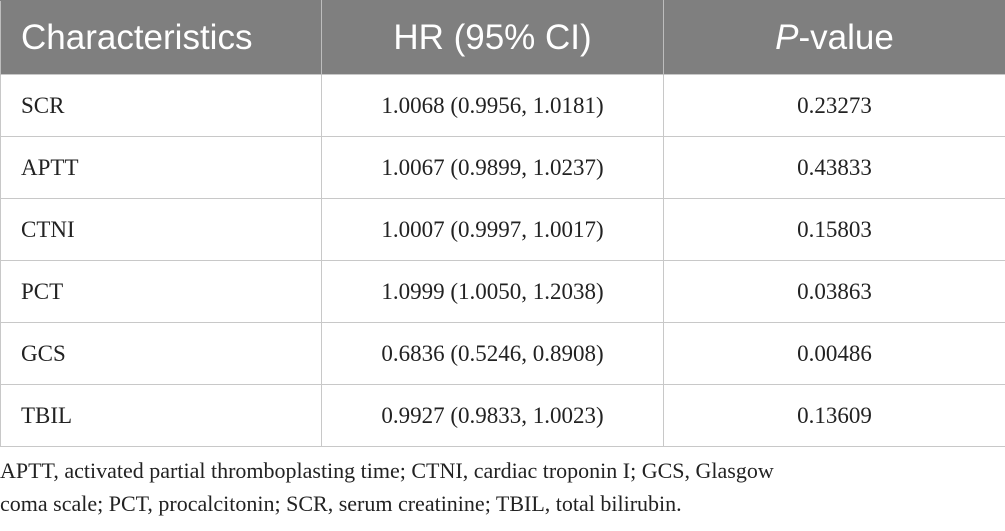 Image resolution: width=1005 pixels, height=531 pixels. Describe the element at coordinates (834, 229) in the screenshot. I see `cell-p-value: 0.15803` at that location.